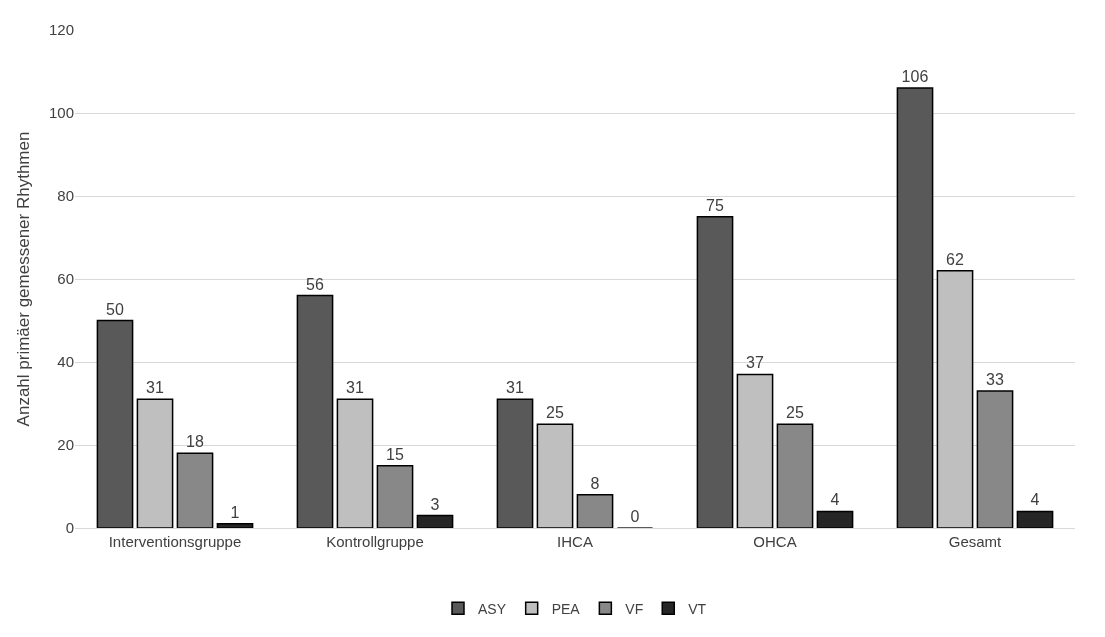 The height and width of the screenshot is (637, 1105). Describe the element at coordinates (61, 30) in the screenshot. I see `y-tick-label: 120` at that location.